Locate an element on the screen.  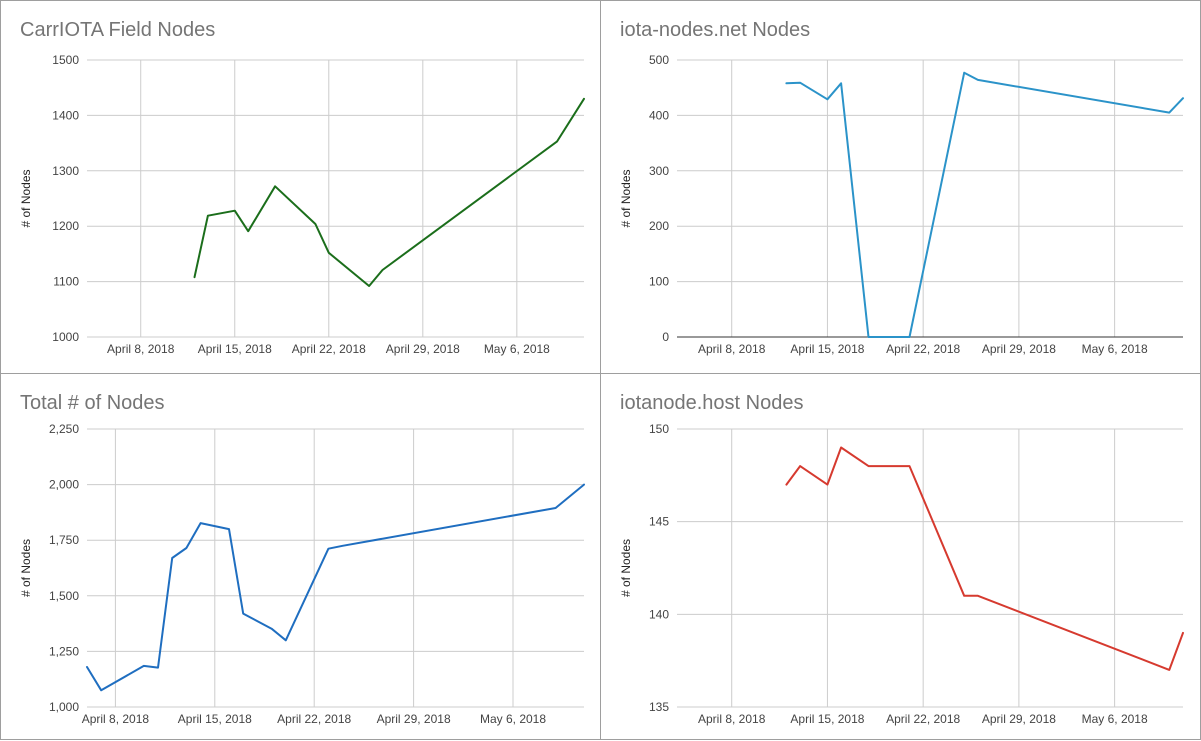
chart-title: CarrIOTA Field Nodes is located at coordinates (118, 30).